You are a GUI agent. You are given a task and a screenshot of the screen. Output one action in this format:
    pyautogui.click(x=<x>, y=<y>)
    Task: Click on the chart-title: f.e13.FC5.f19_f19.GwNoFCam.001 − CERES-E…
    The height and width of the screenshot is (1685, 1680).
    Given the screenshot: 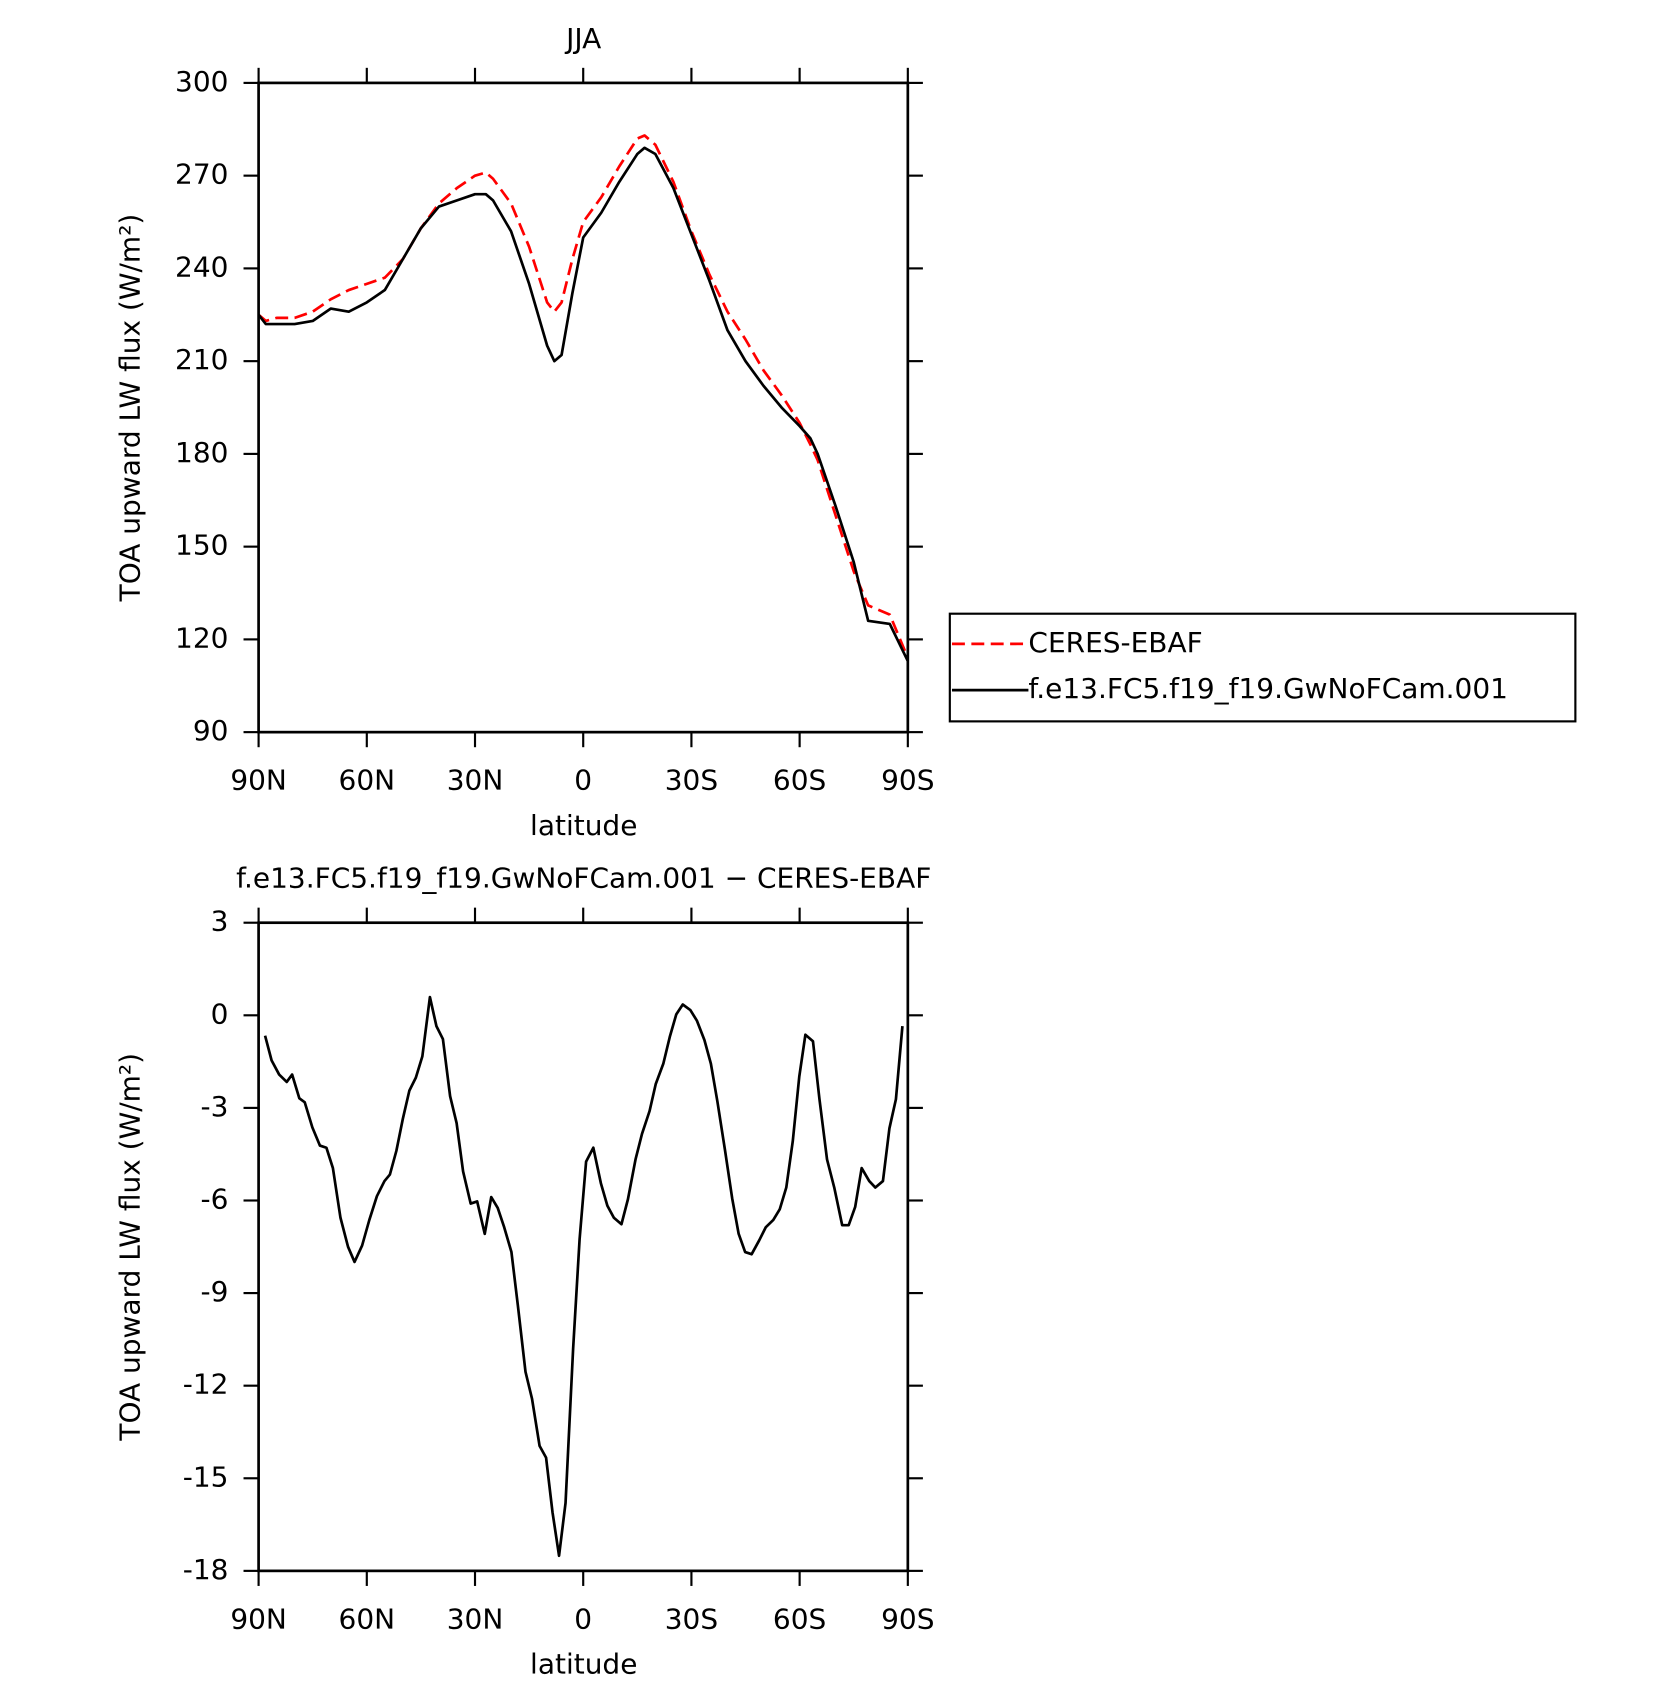 What is the action you would take?
    pyautogui.click(x=583, y=878)
    